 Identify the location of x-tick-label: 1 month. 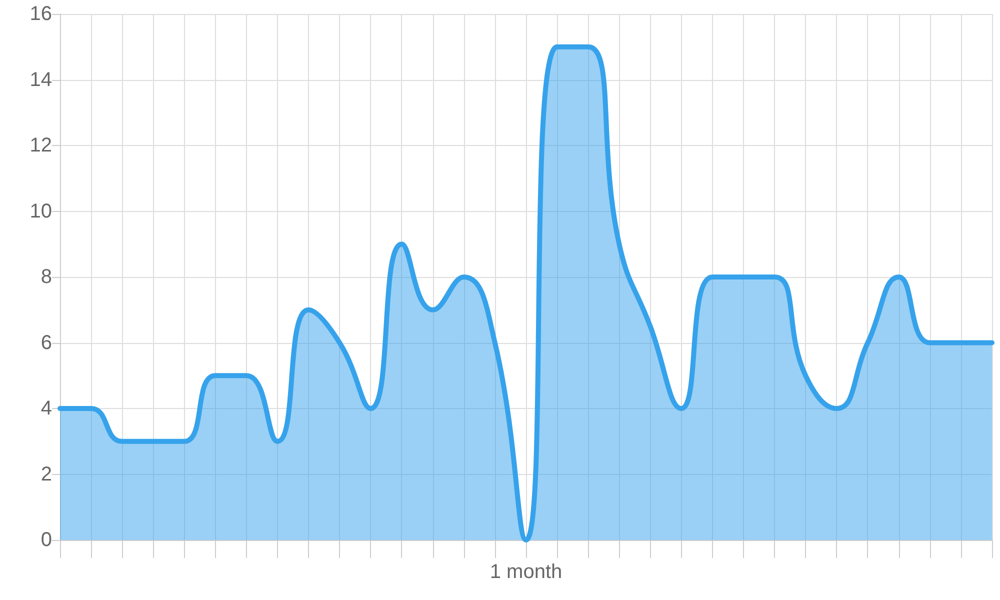
(526, 572).